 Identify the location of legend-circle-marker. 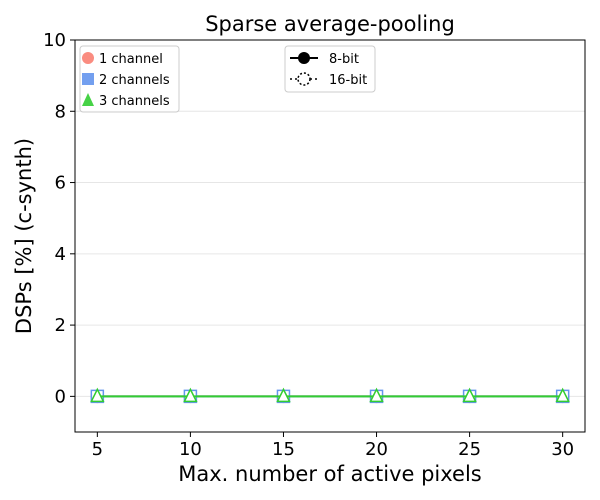
(88, 58).